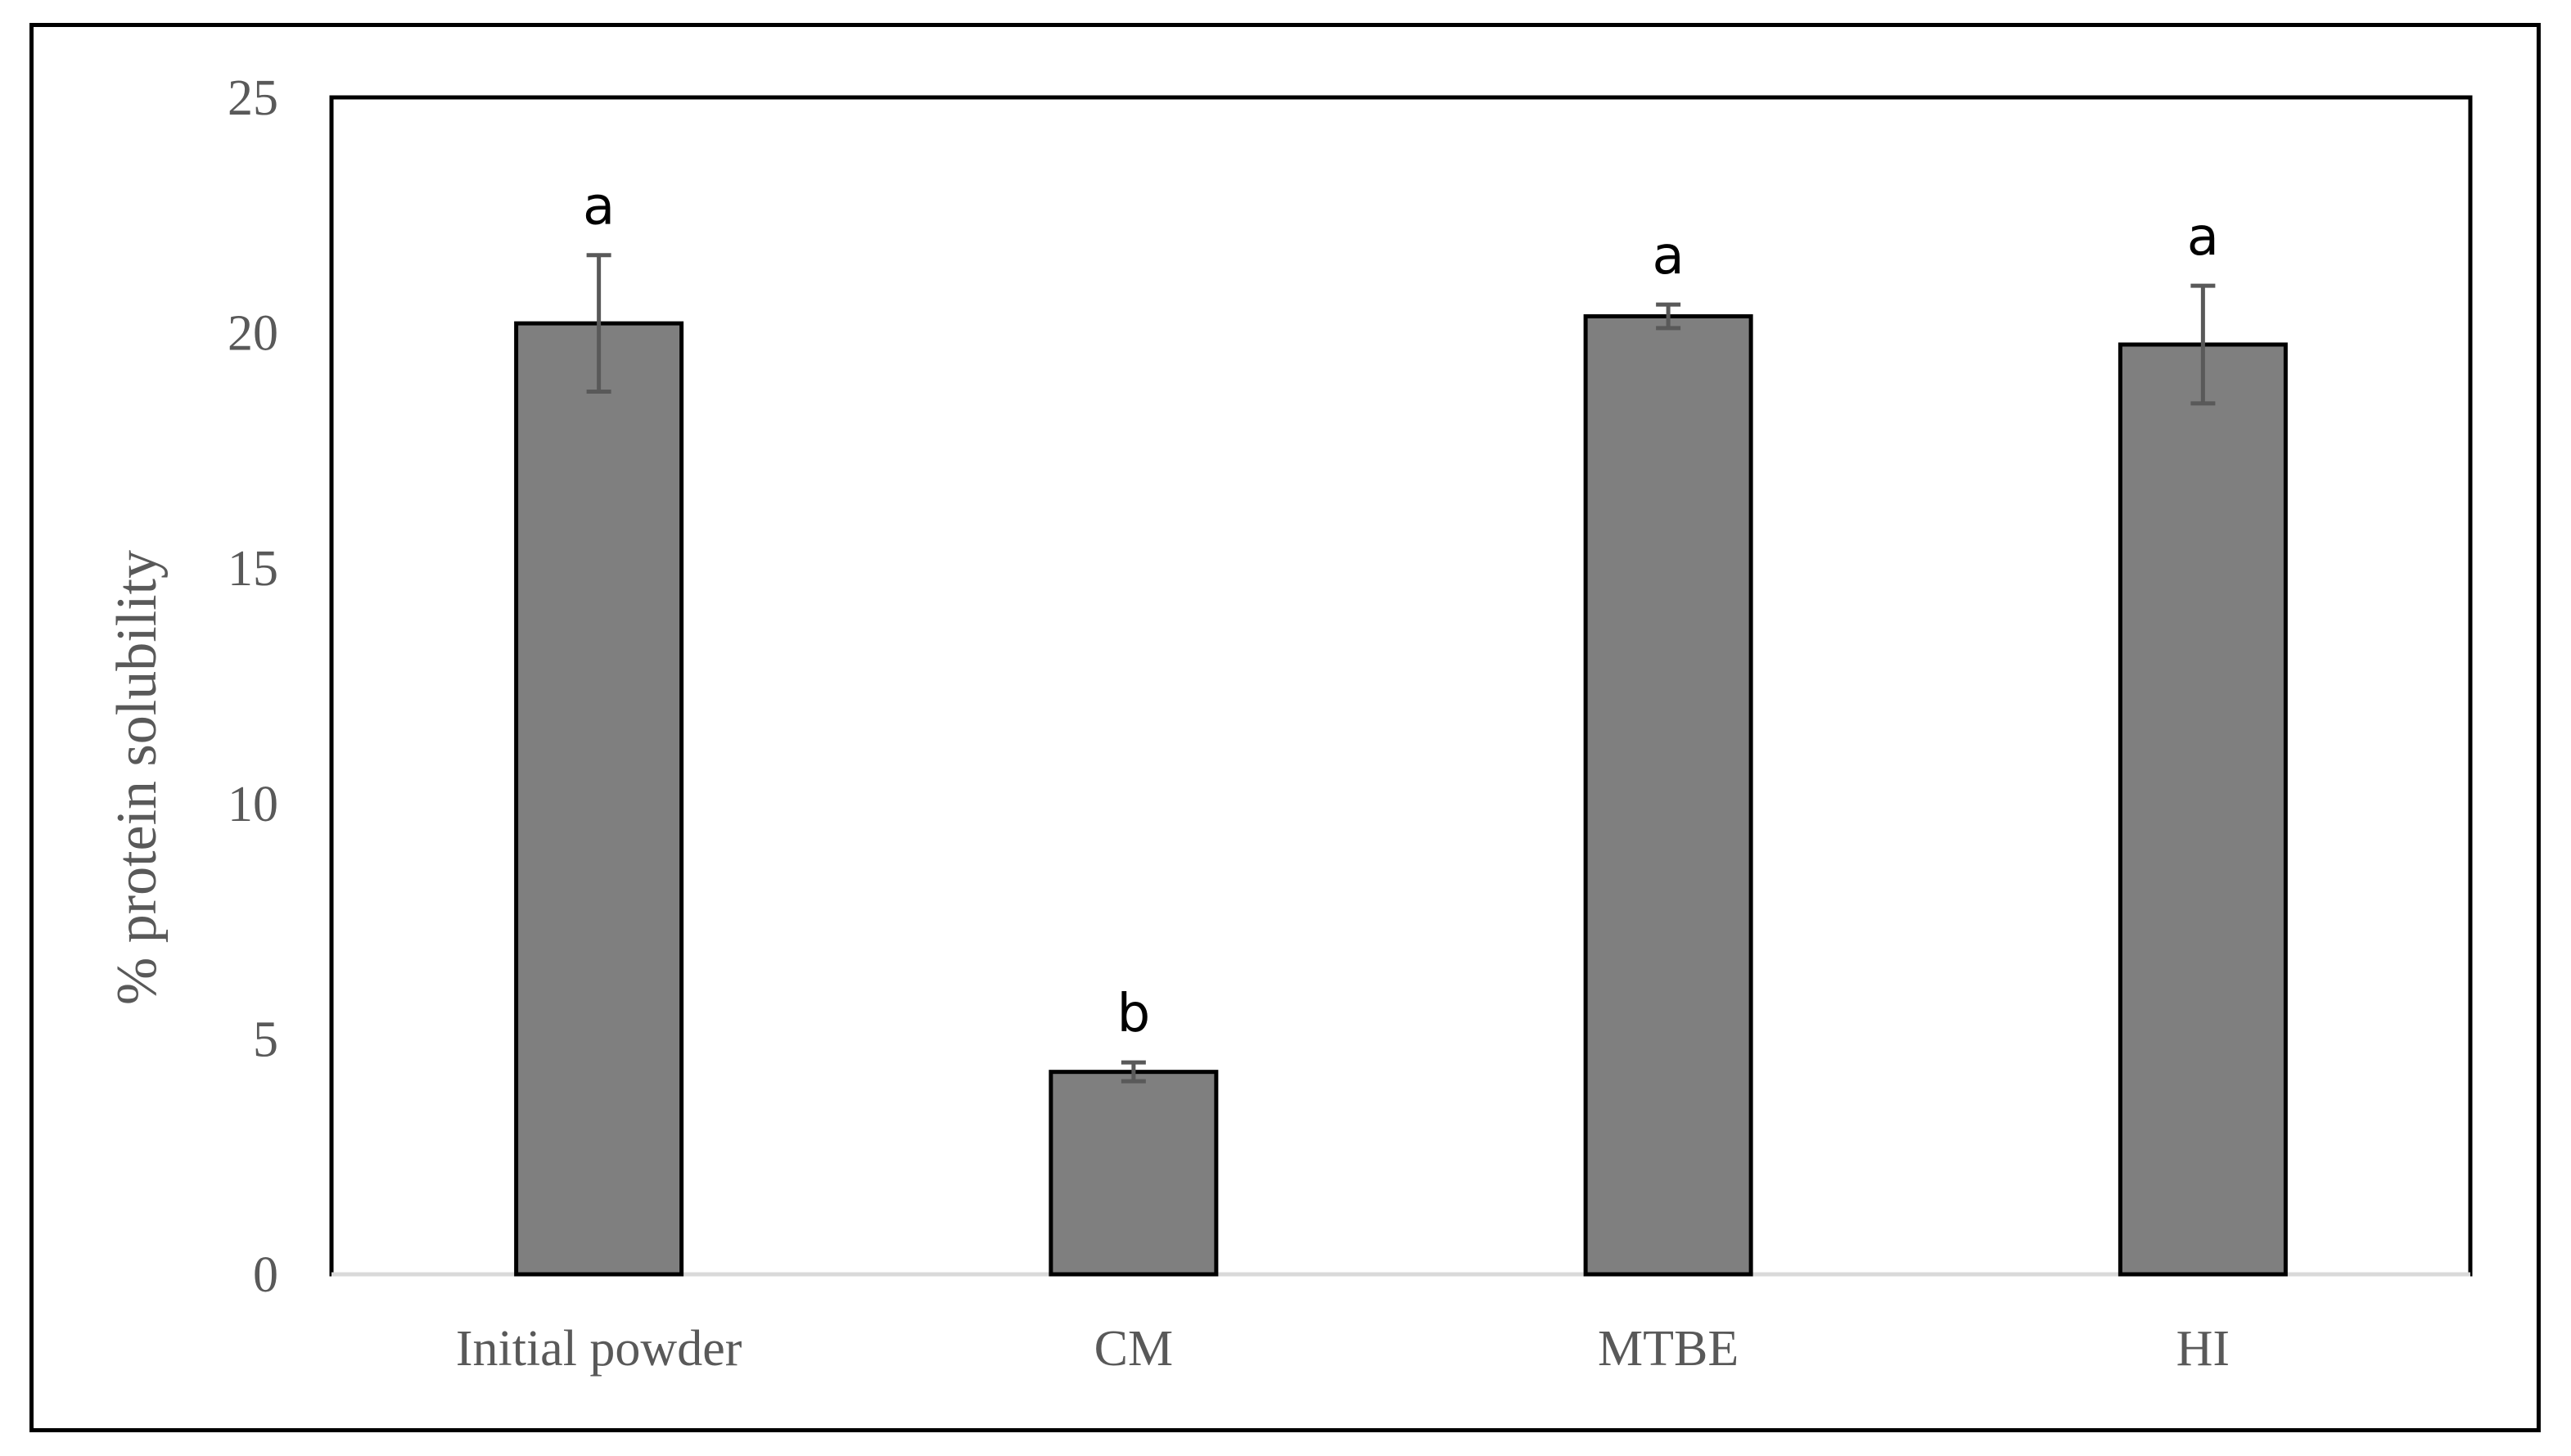  Describe the element at coordinates (253, 686) in the screenshot. I see `y-axis-ticks: 0 5 10 15 20 25` at that location.